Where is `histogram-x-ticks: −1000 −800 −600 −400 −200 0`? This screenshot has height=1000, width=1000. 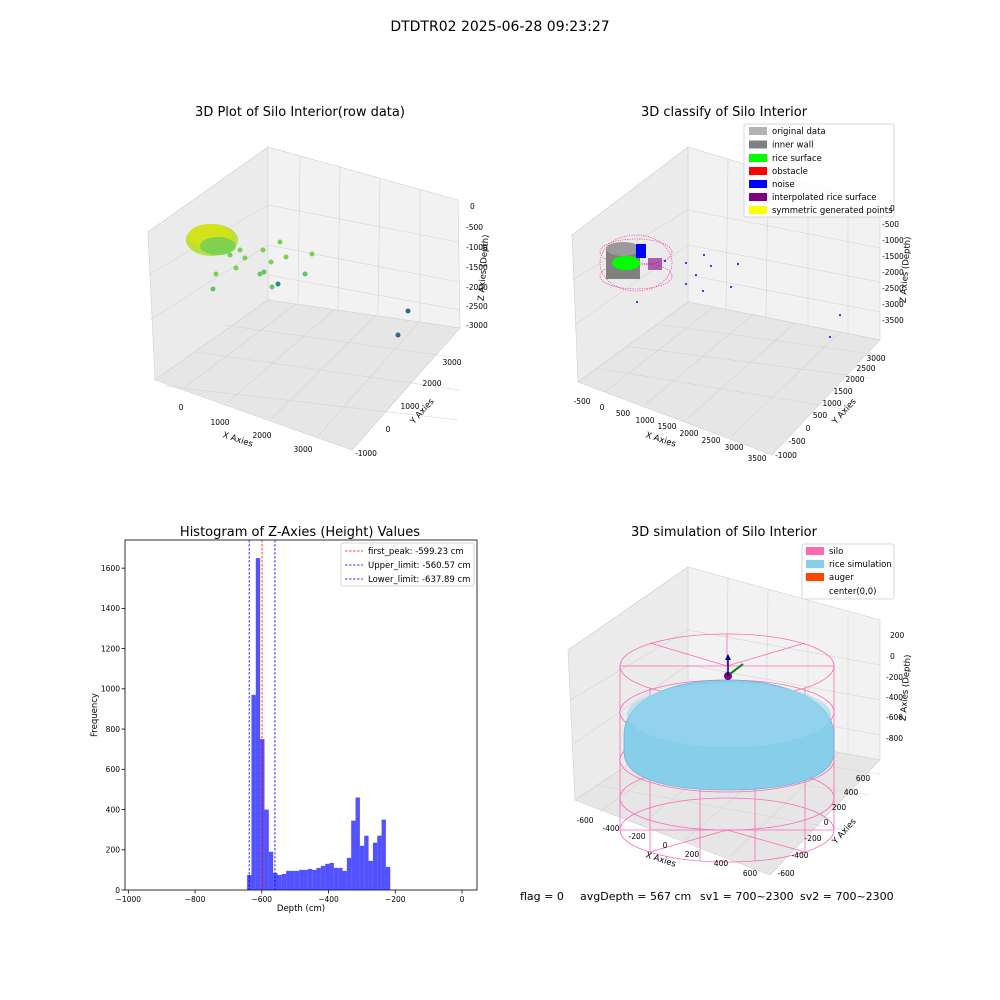
histogram-x-ticks: −1000 −800 −600 −400 −200 0 is located at coordinates (290, 897).